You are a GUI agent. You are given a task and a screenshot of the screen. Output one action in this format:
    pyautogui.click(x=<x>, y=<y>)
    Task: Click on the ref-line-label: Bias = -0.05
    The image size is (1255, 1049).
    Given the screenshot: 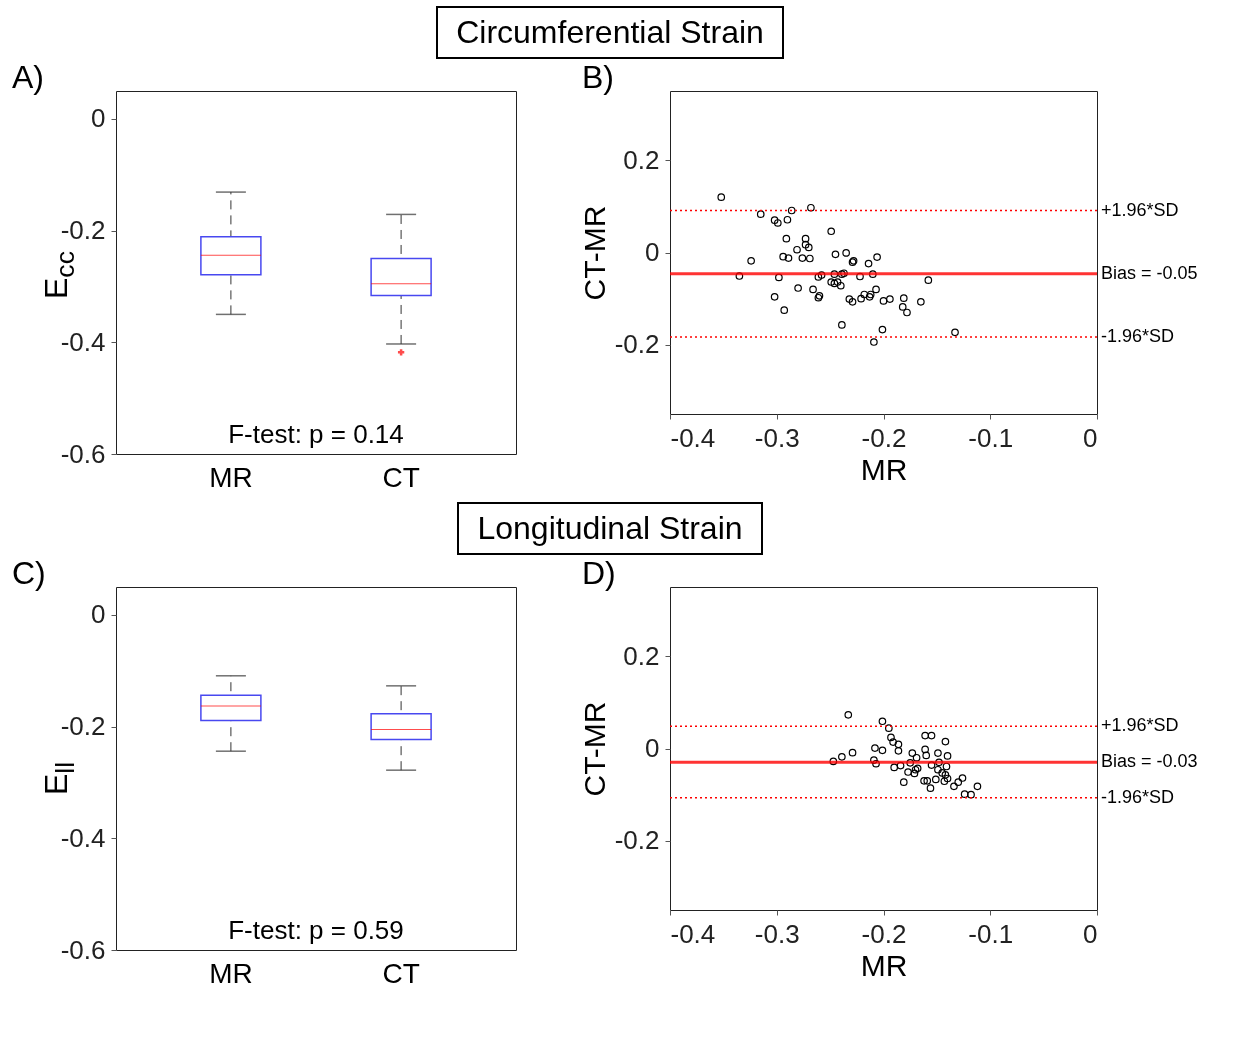 What is the action you would take?
    pyautogui.click(x=1149, y=272)
    